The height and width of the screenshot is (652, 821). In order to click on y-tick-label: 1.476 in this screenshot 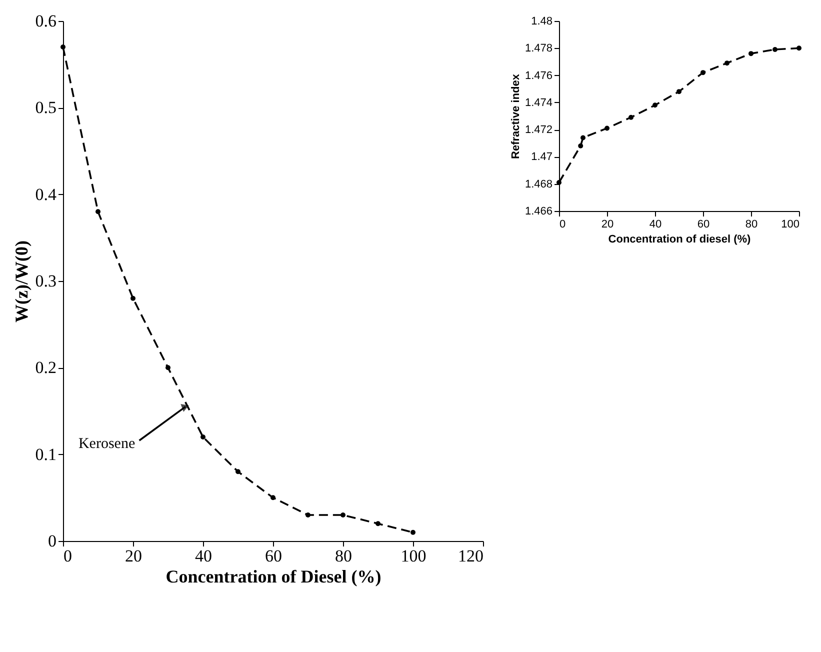, I will do `click(538, 76)`.